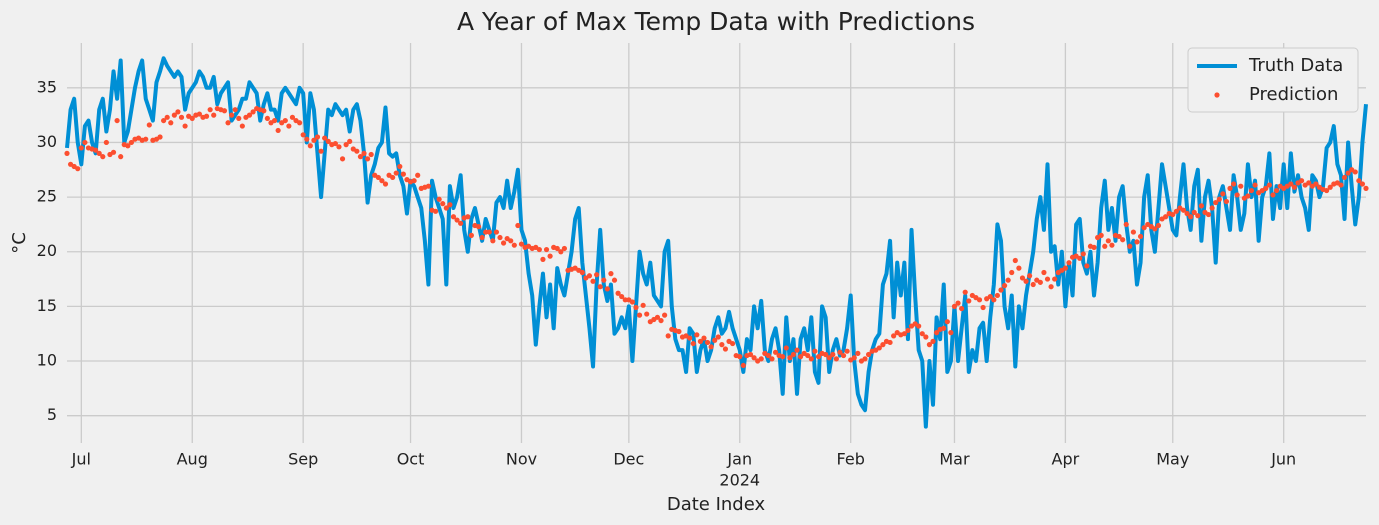  I want to click on x-tick-label: Dec, so click(628, 459).